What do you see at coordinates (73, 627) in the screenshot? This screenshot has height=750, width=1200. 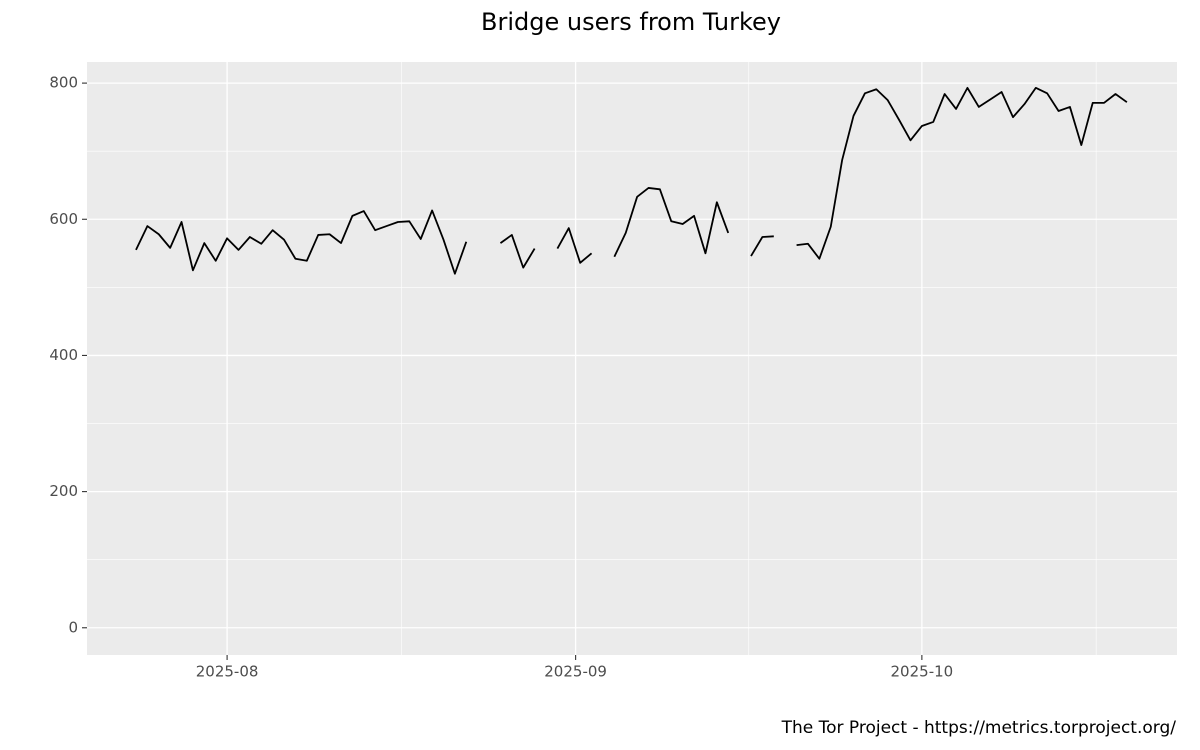 I see `y-tick-label: 0` at bounding box center [73, 627].